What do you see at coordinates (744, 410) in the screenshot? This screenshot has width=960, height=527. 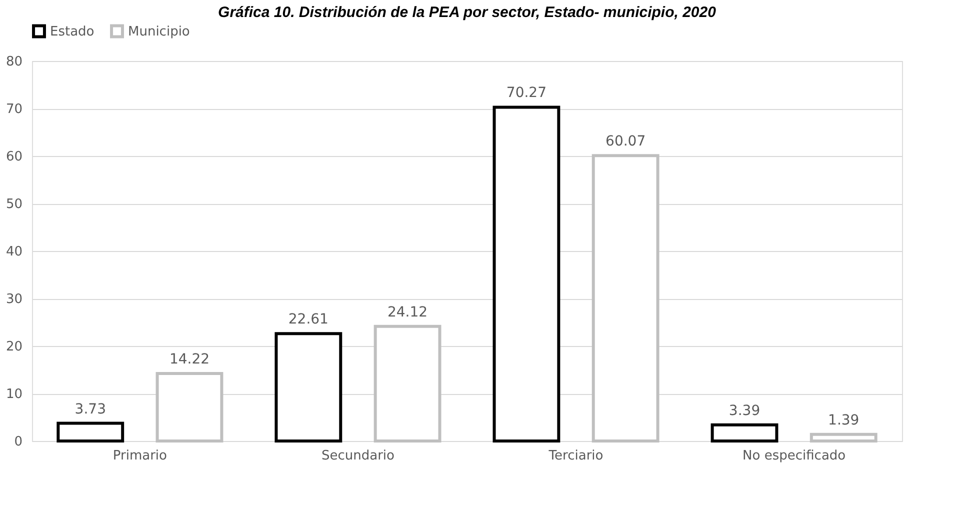 I see `data-label: 3.39` at bounding box center [744, 410].